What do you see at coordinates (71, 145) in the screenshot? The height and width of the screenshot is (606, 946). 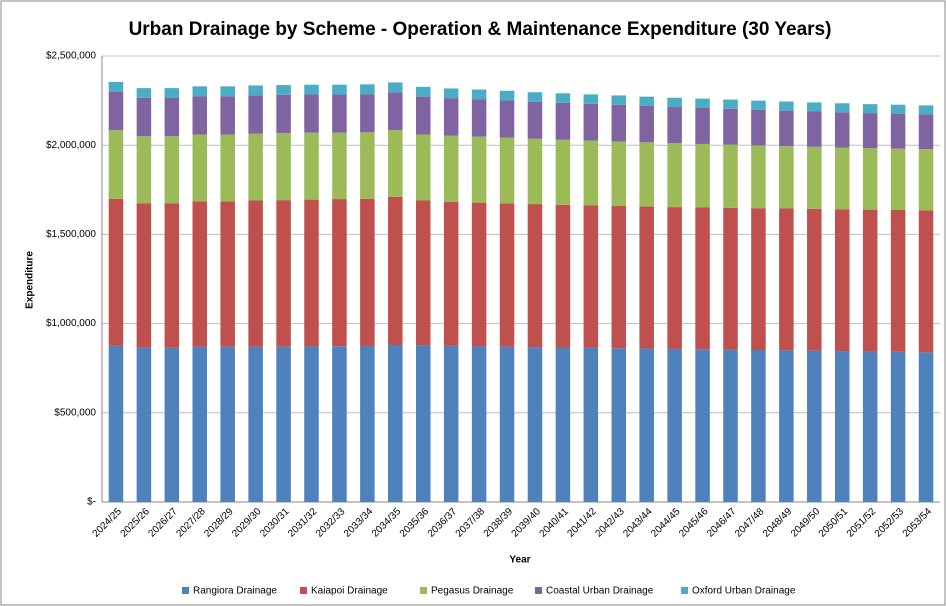 I see `y-tick-label: $2,000,000` at bounding box center [71, 145].